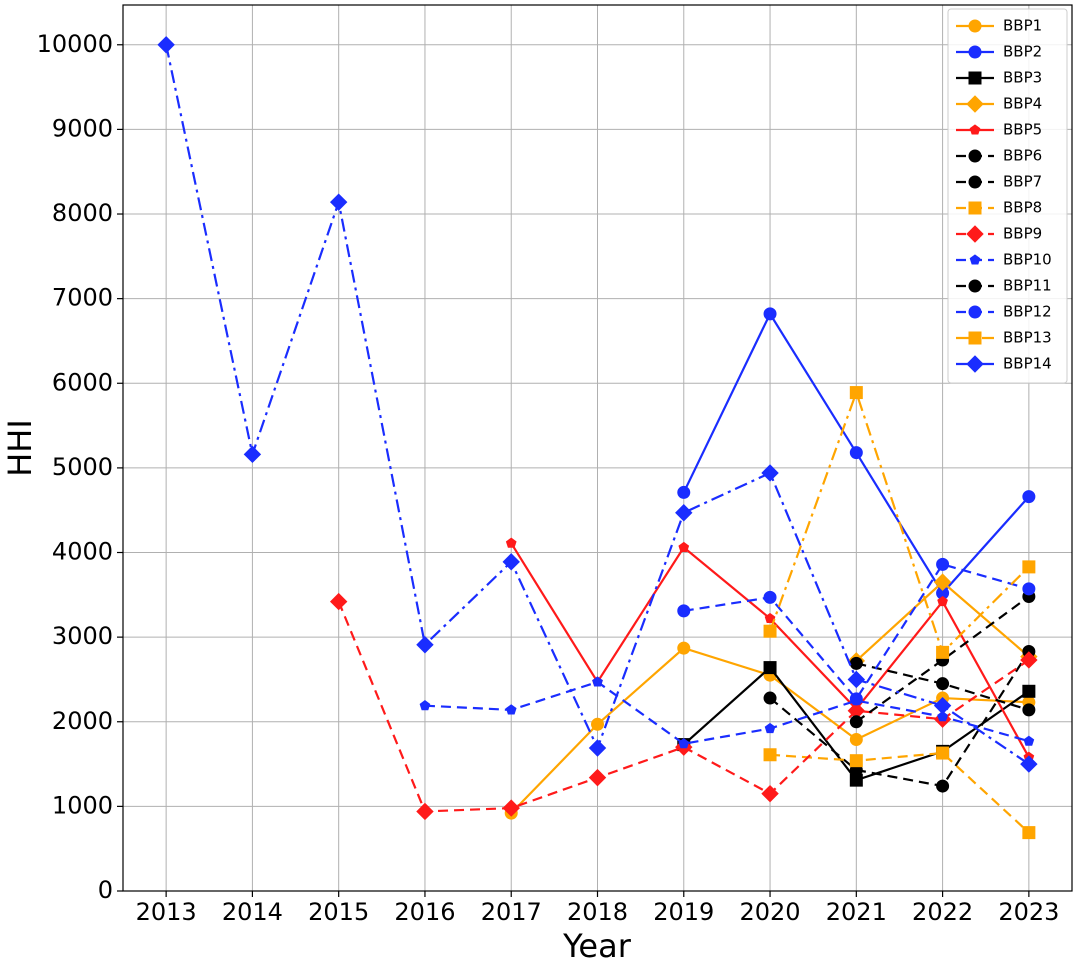  Describe the element at coordinates (1027, 364) in the screenshot. I see `legend-label: BBP14` at that location.